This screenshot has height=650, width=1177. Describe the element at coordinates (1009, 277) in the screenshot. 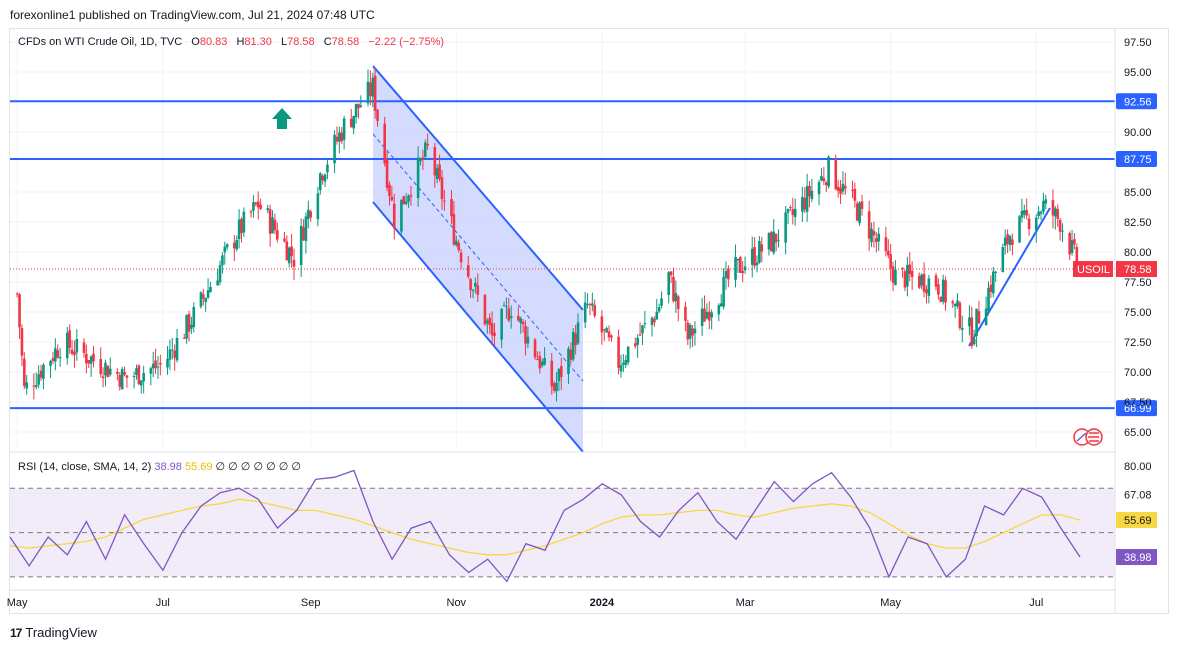

I see `trendline-support` at that location.